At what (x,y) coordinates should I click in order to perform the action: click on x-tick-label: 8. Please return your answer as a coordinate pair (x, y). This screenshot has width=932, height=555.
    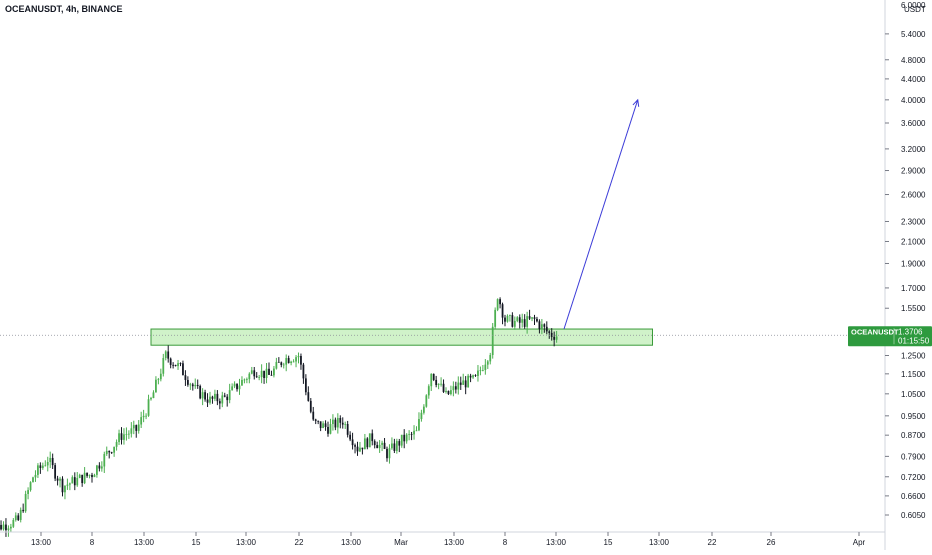
    Looking at the image, I should click on (505, 542).